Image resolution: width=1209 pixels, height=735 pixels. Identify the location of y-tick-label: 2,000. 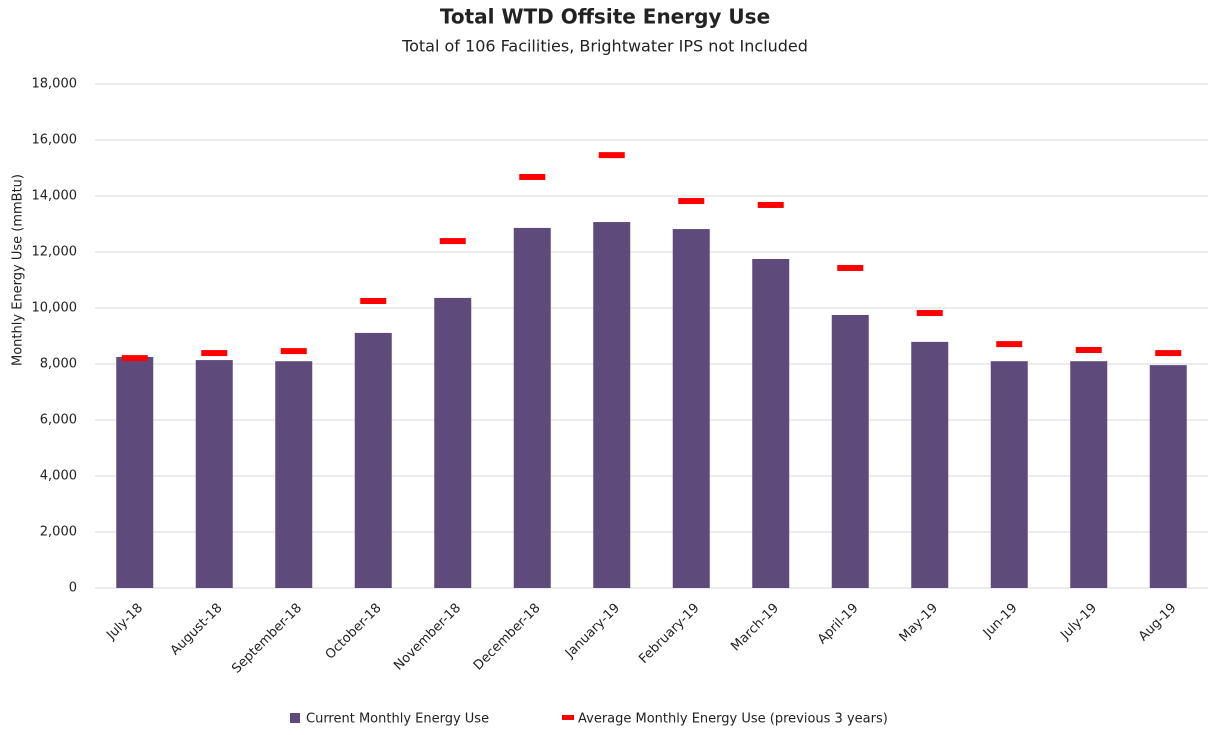
(58, 532).